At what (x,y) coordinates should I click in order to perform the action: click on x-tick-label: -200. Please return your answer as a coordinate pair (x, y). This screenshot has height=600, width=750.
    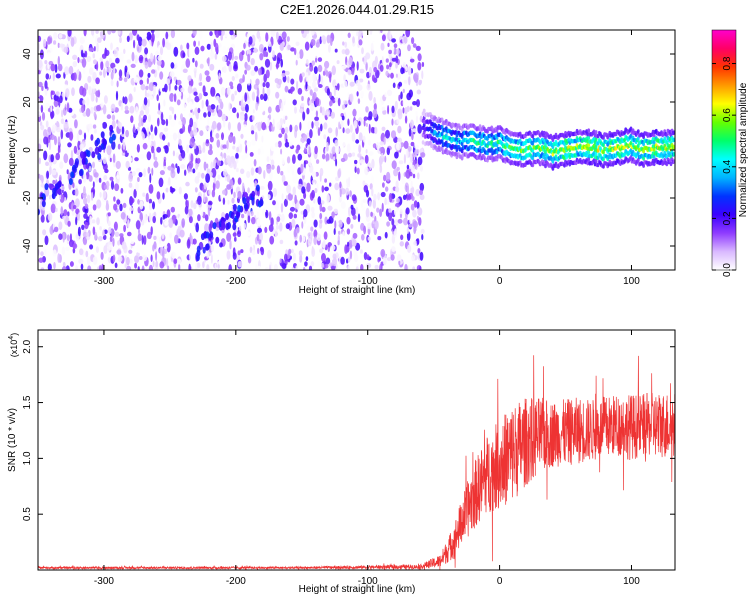
    Looking at the image, I should click on (236, 281).